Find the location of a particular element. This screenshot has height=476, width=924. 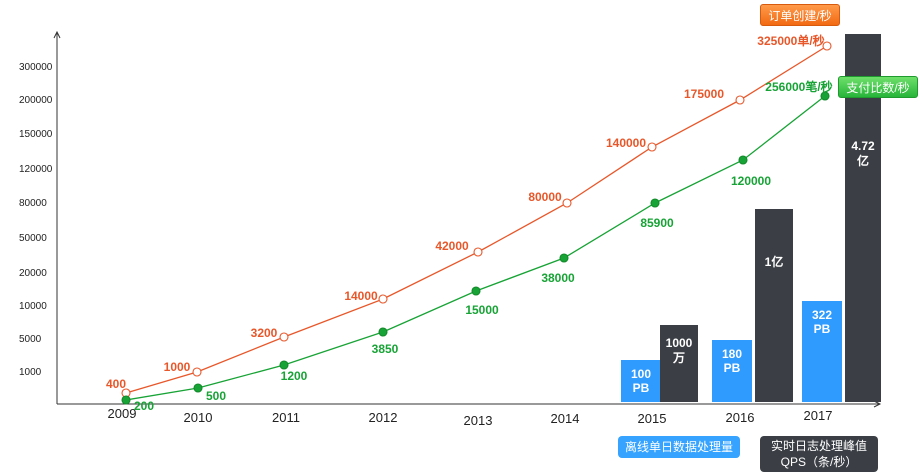

x-tick-label: 2012 is located at coordinates (383, 417).